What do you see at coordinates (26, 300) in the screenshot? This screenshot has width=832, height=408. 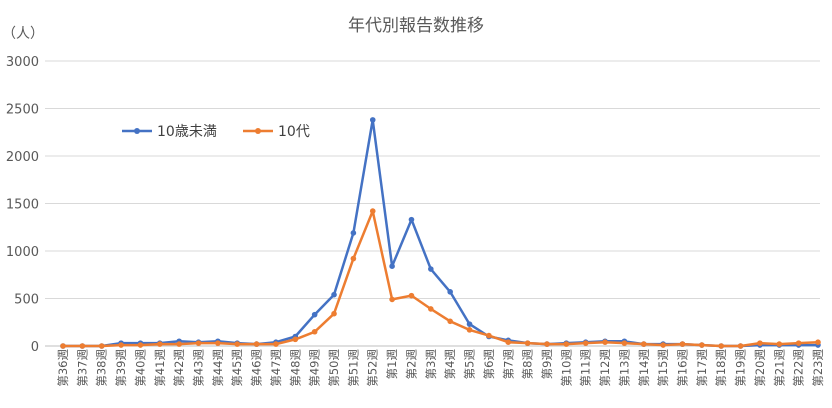 I see `y-tick-label: 500` at bounding box center [26, 300].